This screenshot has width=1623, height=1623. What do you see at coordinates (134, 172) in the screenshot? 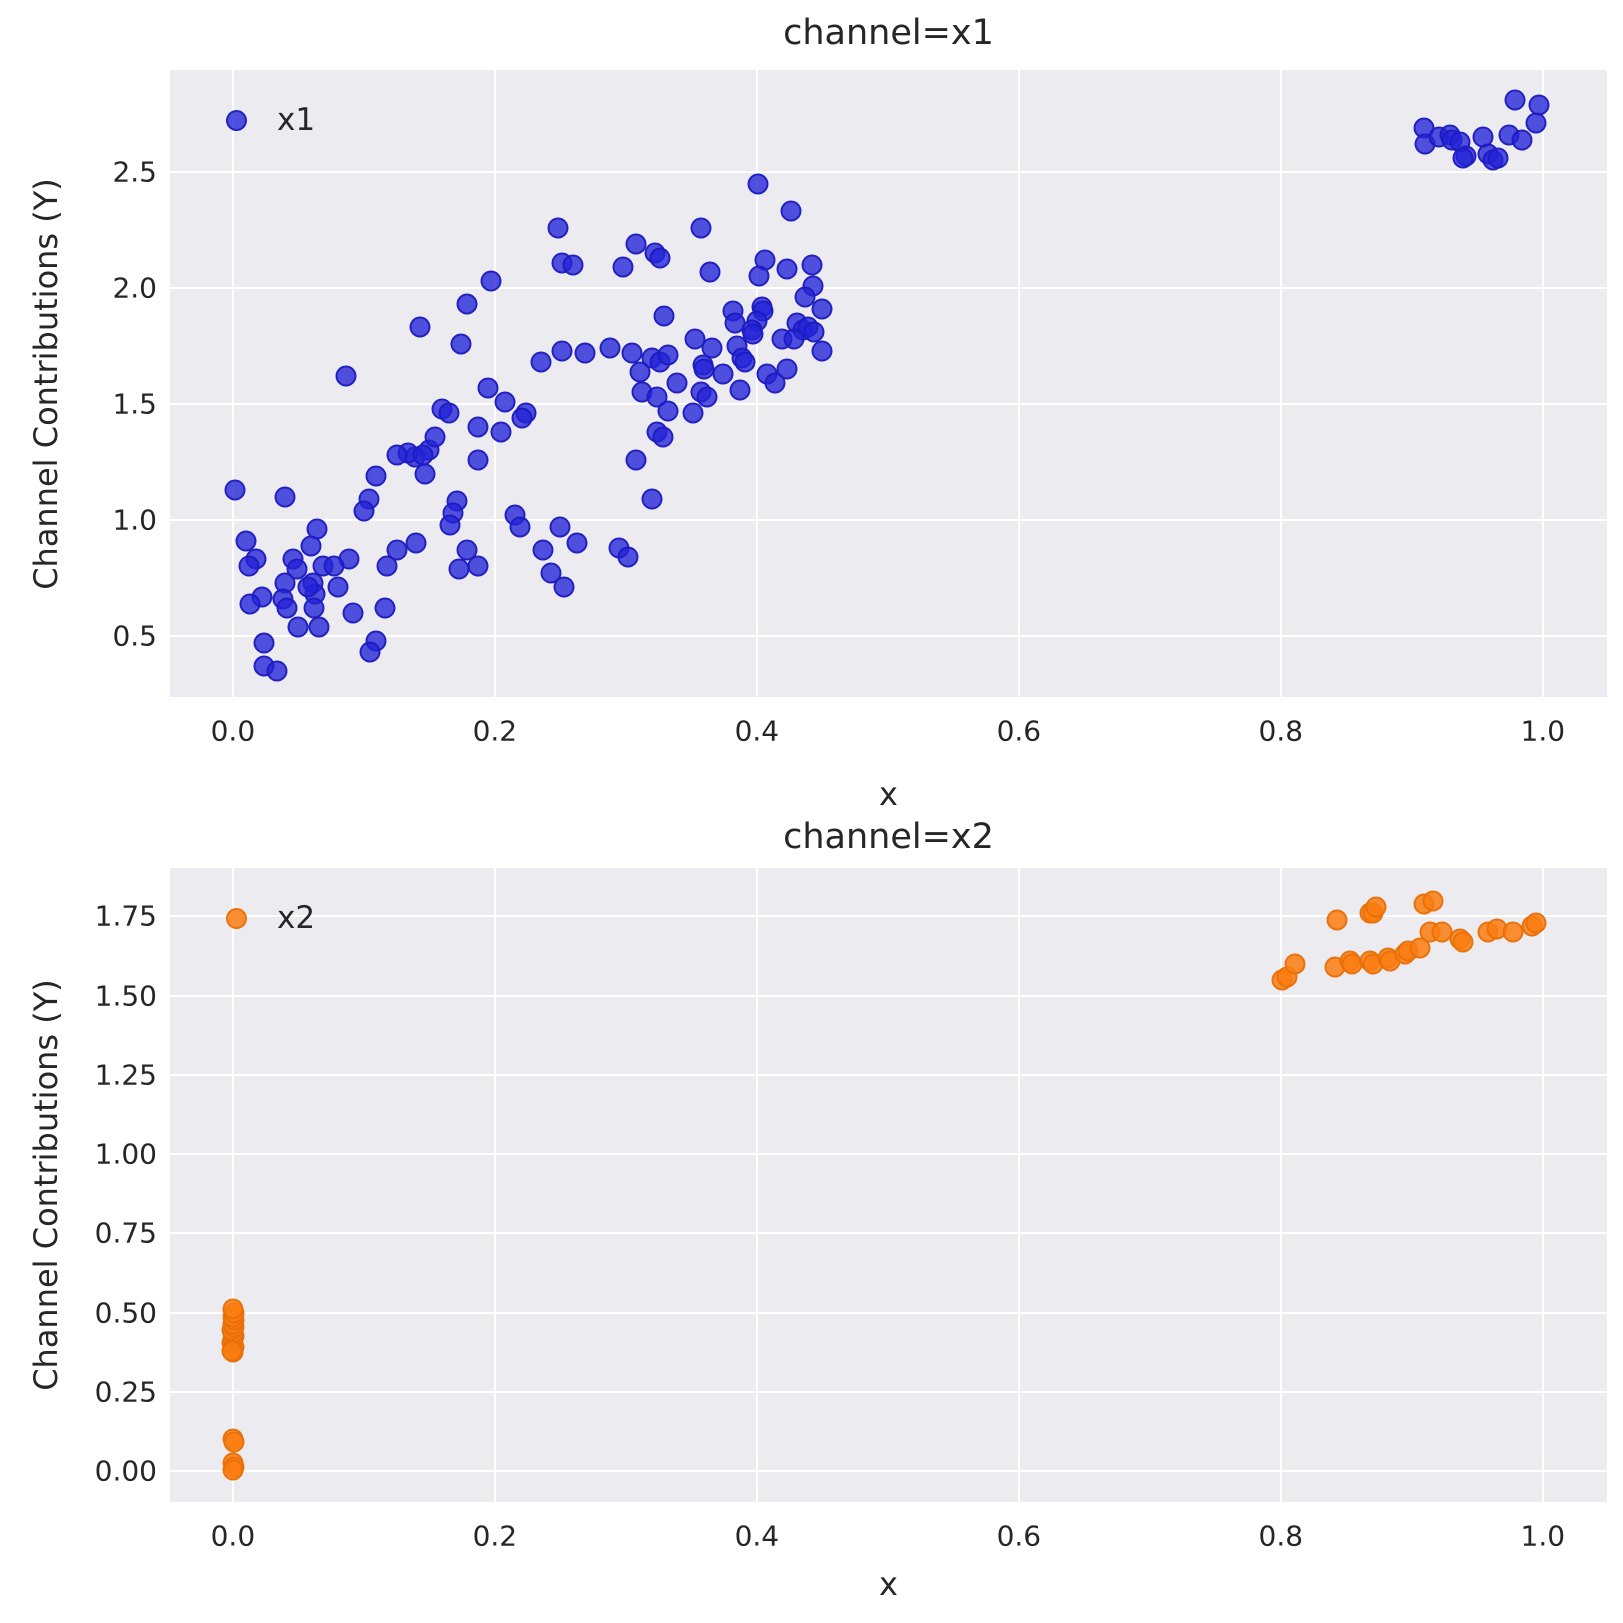
I see `y-tick-label: 2.5` at bounding box center [134, 172].